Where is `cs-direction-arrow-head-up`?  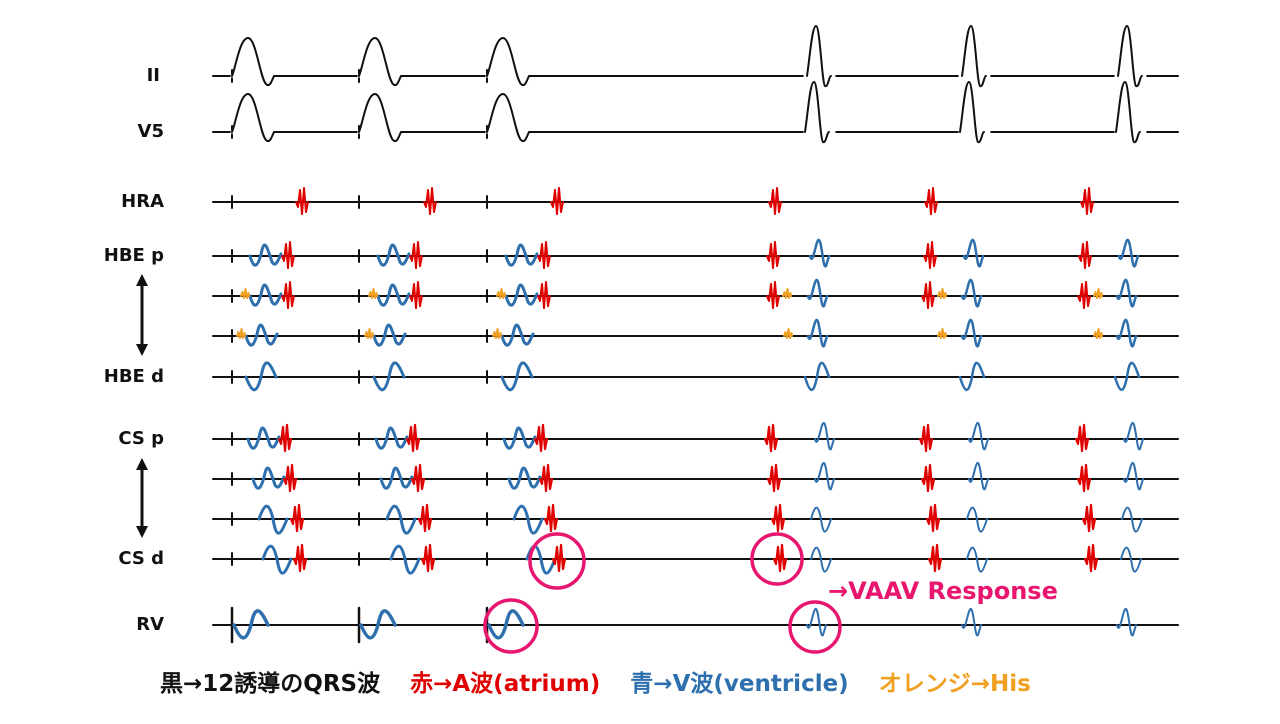
cs-direction-arrow-head-up is located at coordinates (142, 464).